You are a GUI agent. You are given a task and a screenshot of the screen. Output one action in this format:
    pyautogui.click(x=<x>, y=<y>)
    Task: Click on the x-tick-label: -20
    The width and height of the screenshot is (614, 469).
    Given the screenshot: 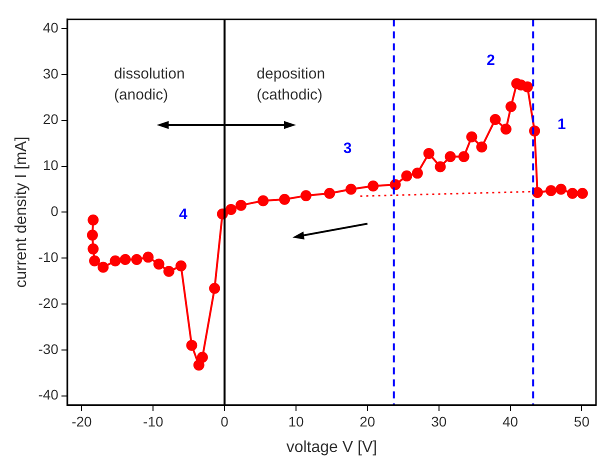 What is the action you would take?
    pyautogui.click(x=82, y=421)
    